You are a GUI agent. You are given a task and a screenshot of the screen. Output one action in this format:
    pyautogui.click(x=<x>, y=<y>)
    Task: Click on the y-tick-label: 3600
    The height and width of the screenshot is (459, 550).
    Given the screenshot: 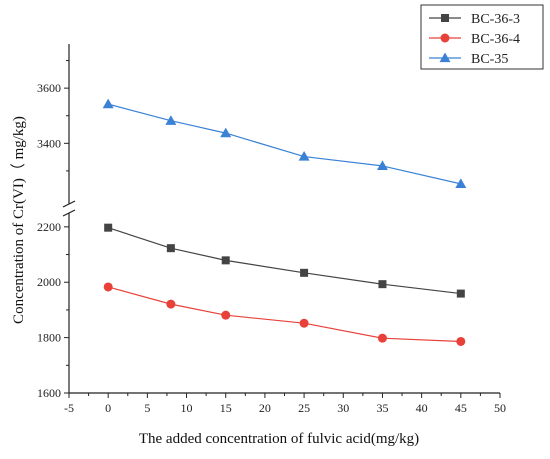 What is the action you would take?
    pyautogui.click(x=49, y=88)
    